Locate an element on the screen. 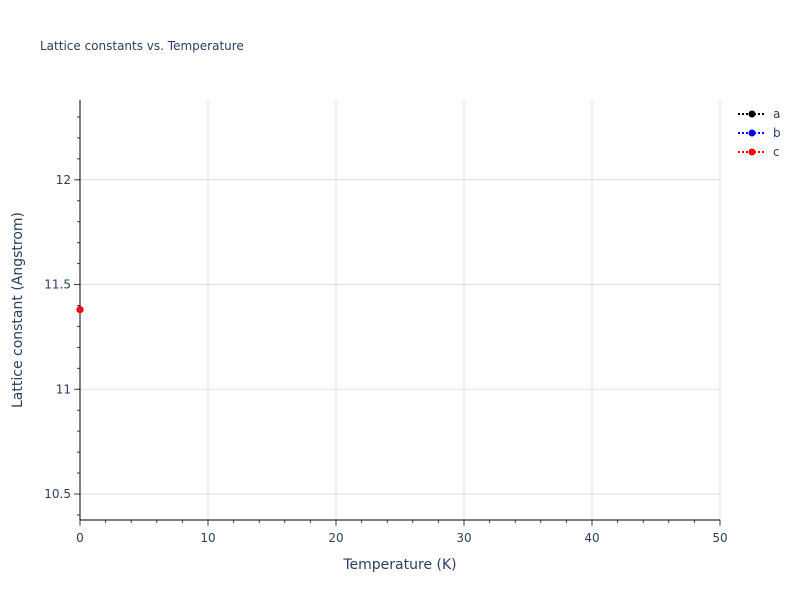 This screenshot has height=604, width=800. legend-marker-a is located at coordinates (752, 114).